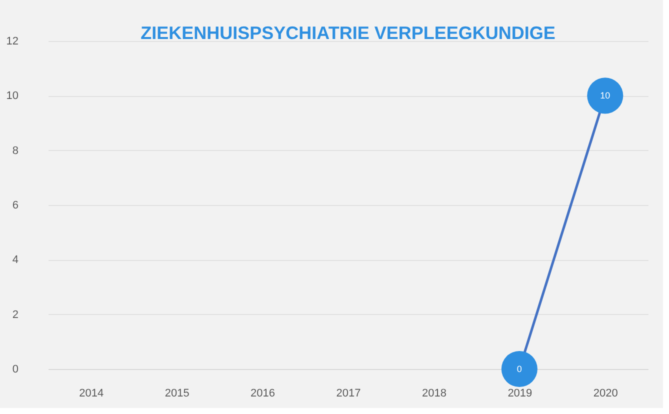  Describe the element at coordinates (15, 206) in the screenshot. I see `y-tick-label: 6` at that location.